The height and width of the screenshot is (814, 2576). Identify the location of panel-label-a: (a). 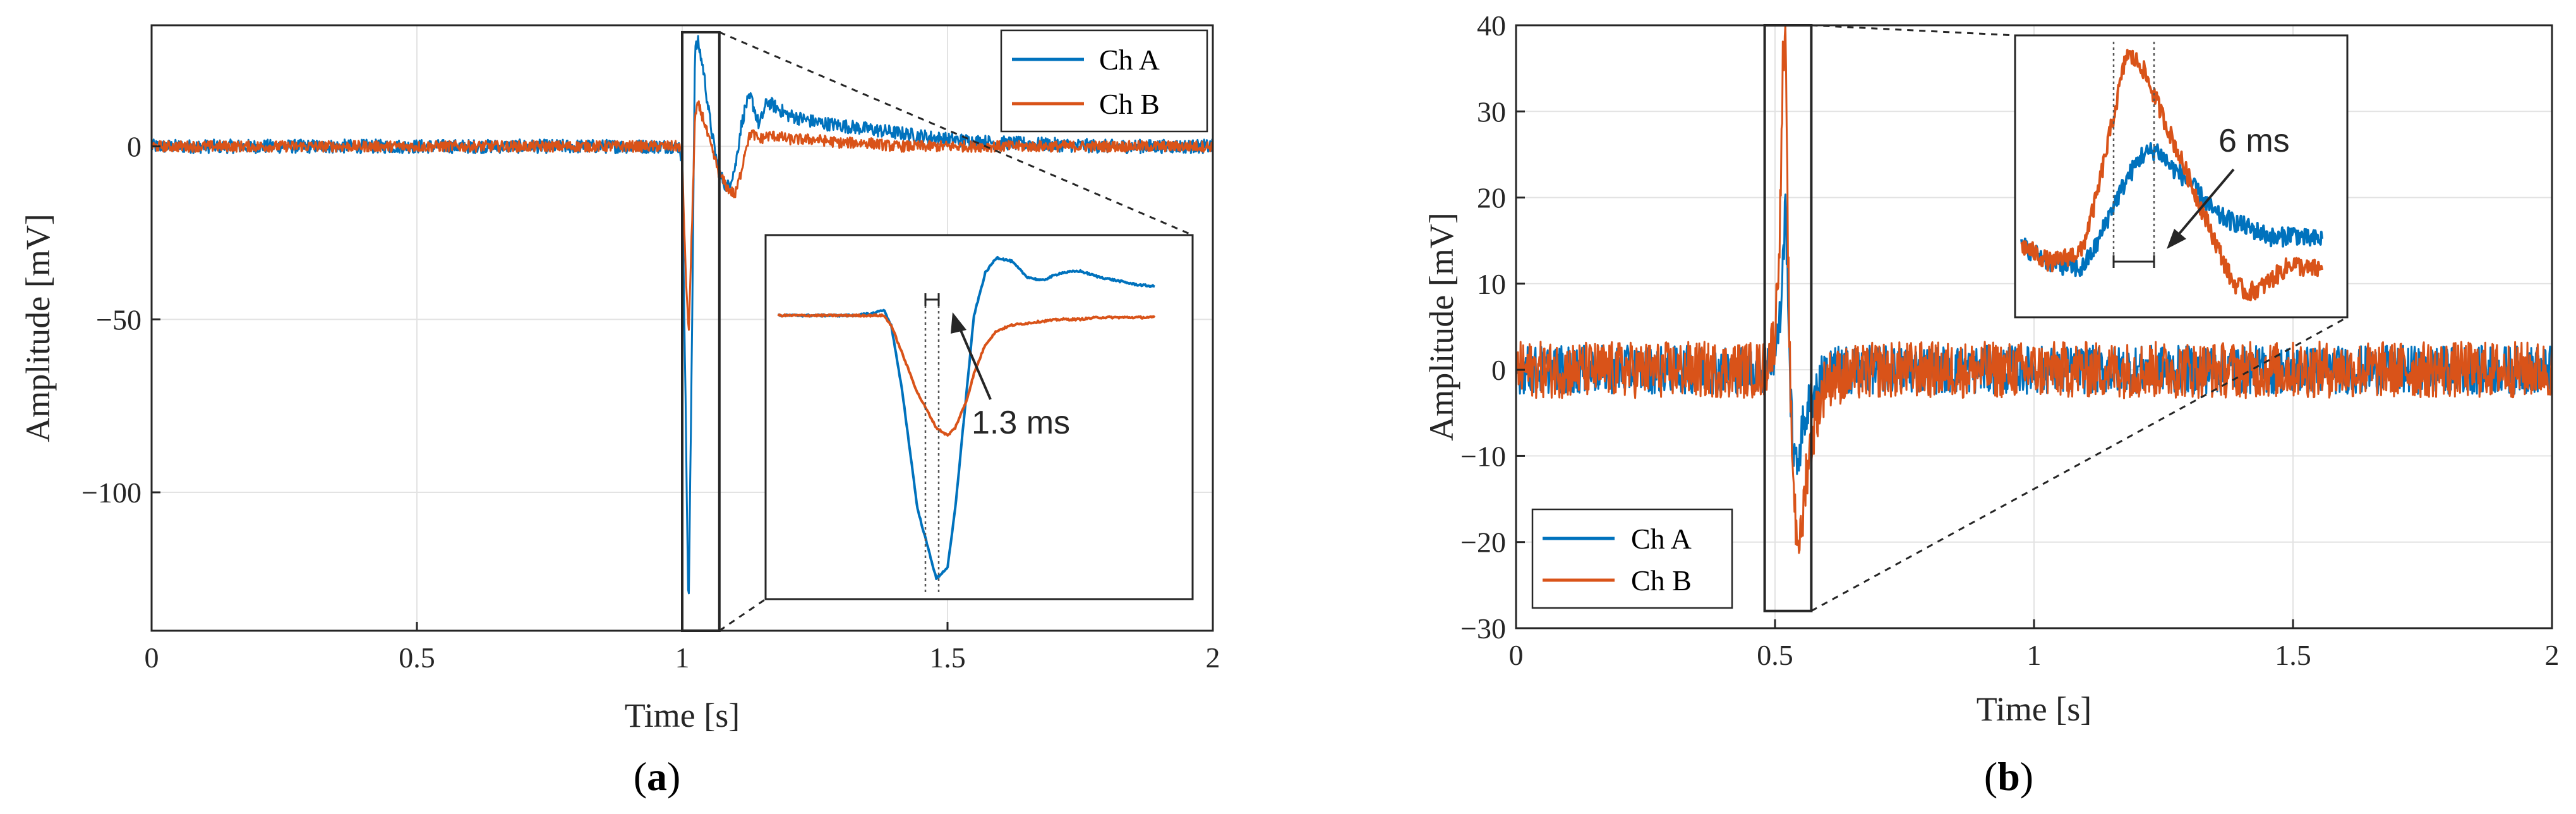
(657, 776).